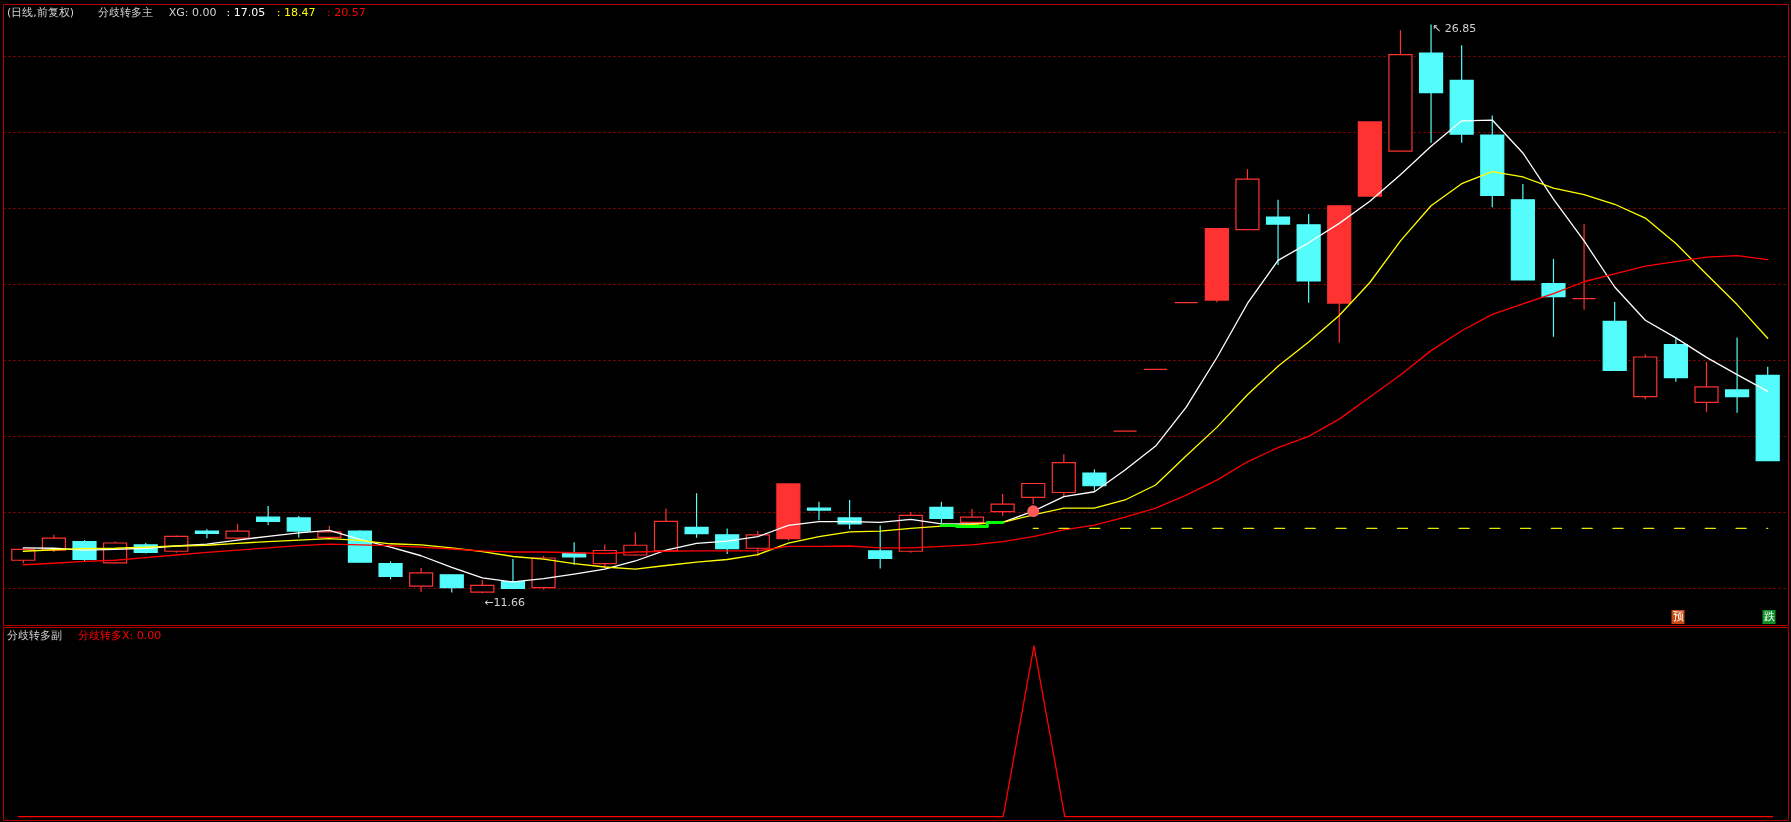 The height and width of the screenshot is (822, 1791). Describe the element at coordinates (125, 12) in the screenshot. I see `legend-title: 分歧转多主` at that location.